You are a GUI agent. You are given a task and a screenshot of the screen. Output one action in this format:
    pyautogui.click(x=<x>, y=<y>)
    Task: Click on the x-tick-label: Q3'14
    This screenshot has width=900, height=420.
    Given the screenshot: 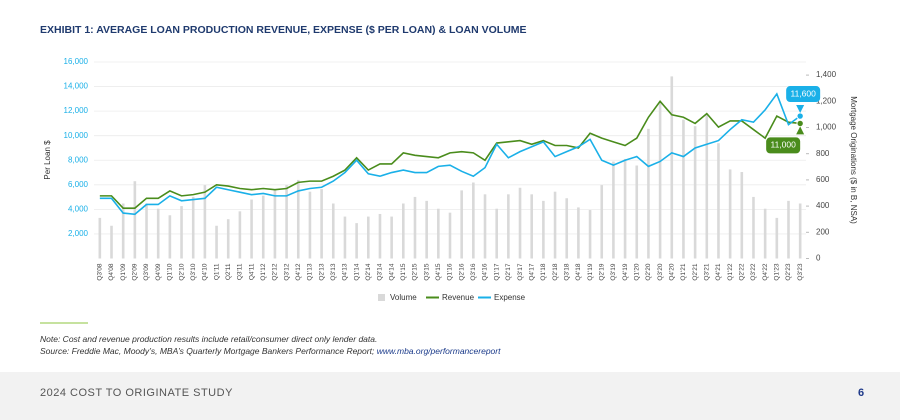 What is the action you would take?
    pyautogui.click(x=380, y=272)
    